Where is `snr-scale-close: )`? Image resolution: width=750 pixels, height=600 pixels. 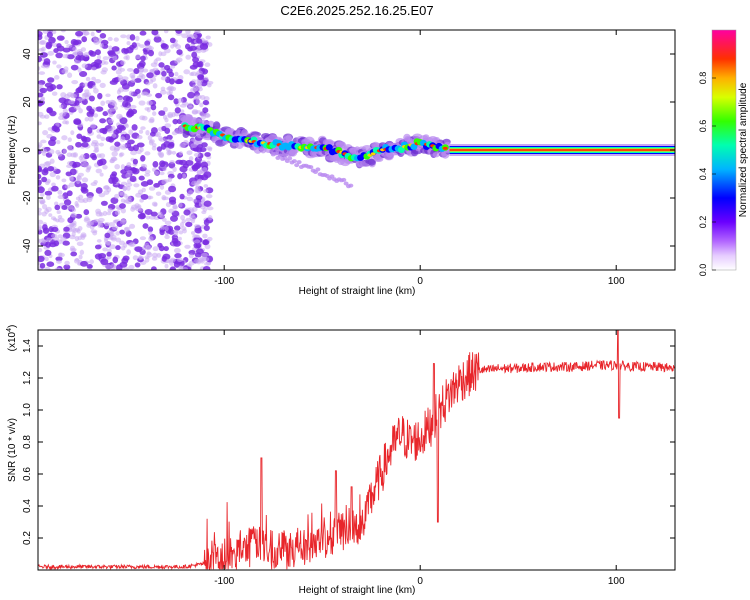
snr-scale-close: ) is located at coordinates (12, 326).